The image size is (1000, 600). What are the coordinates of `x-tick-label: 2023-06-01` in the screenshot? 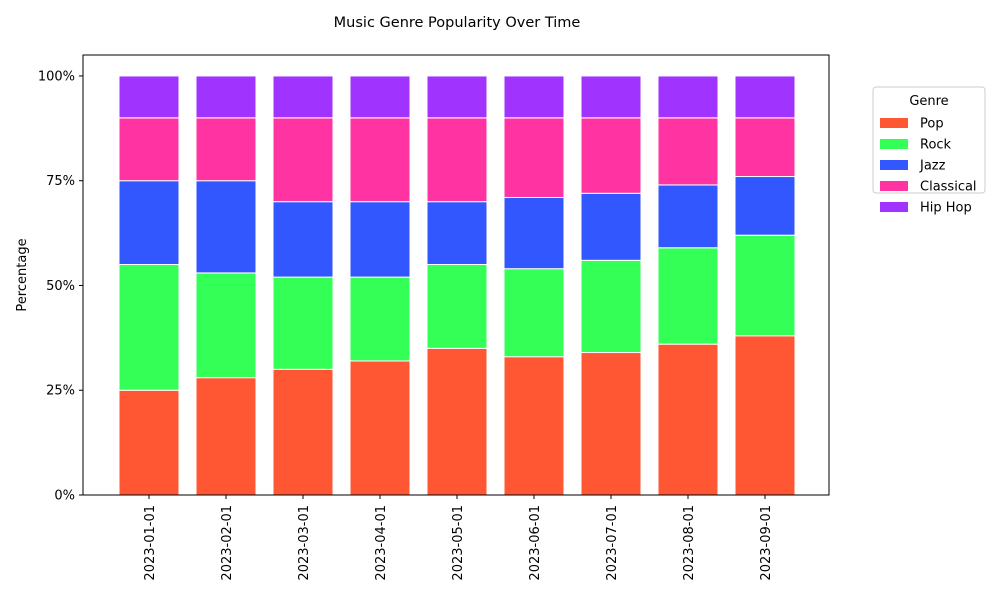 It's located at (535, 543).